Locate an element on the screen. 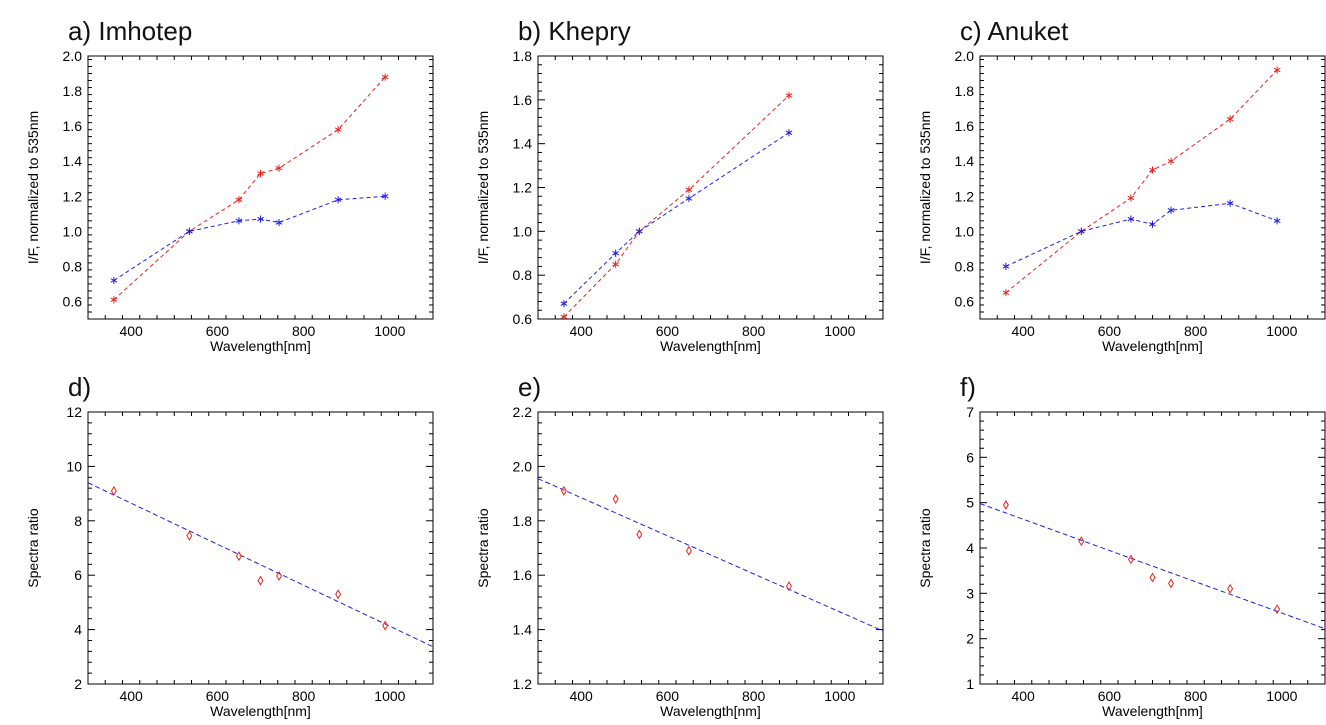 The image size is (1326, 725). panel-title: b) Khepry is located at coordinates (574, 31).